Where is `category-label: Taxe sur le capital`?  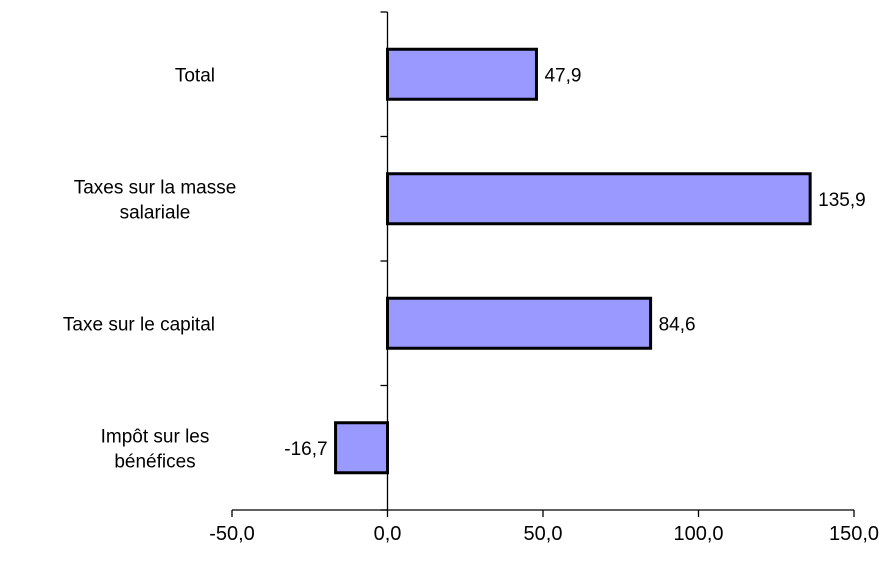 category-label: Taxe sur le capital is located at coordinates (139, 324).